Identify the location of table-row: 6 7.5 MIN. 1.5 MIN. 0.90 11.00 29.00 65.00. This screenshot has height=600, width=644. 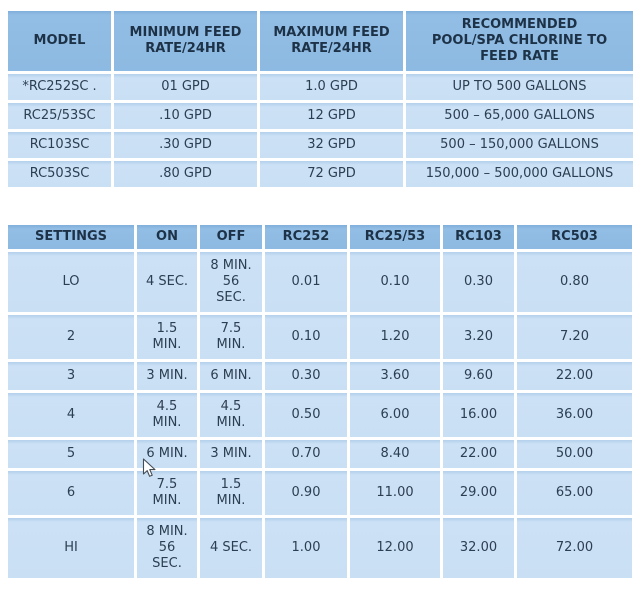
(320, 493).